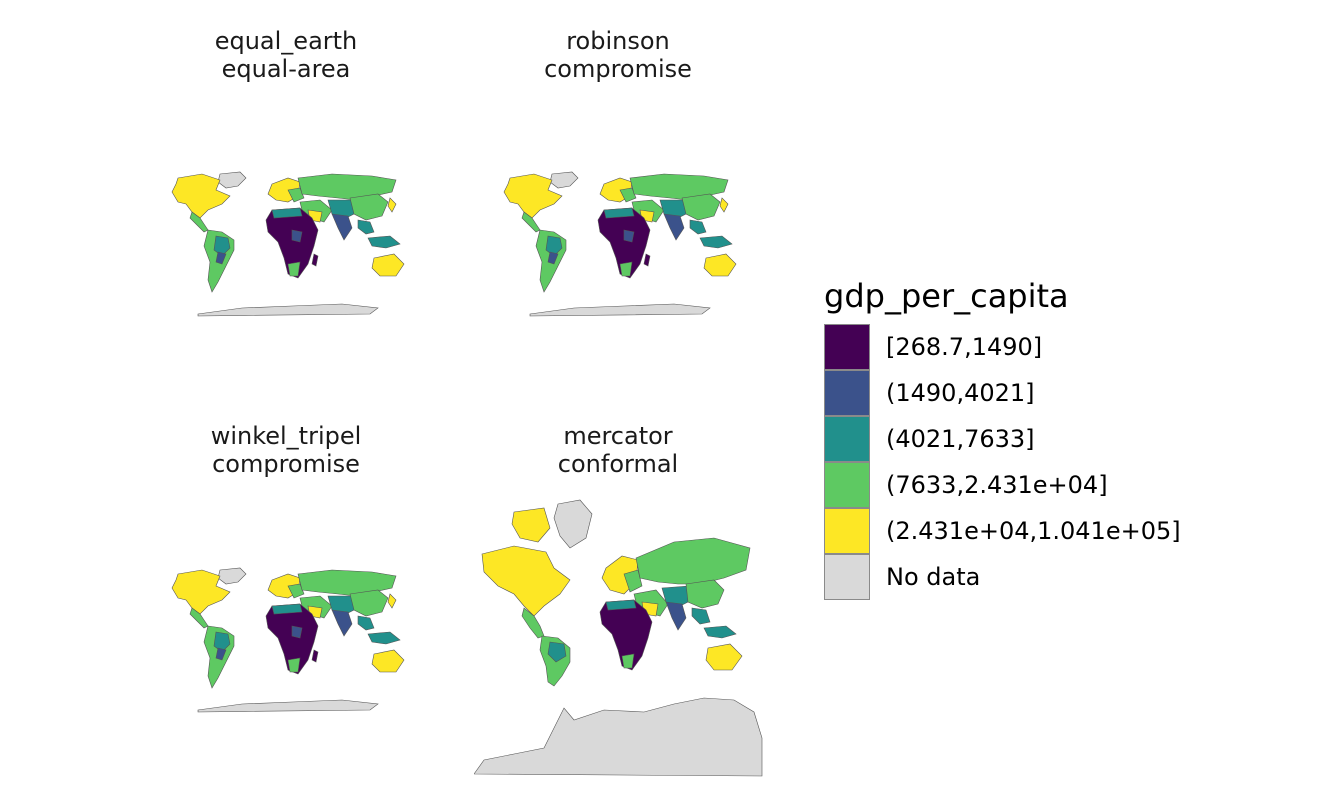  What do you see at coordinates (286, 436) in the screenshot?
I see `panel-title-name: winkel_tripel` at bounding box center [286, 436].